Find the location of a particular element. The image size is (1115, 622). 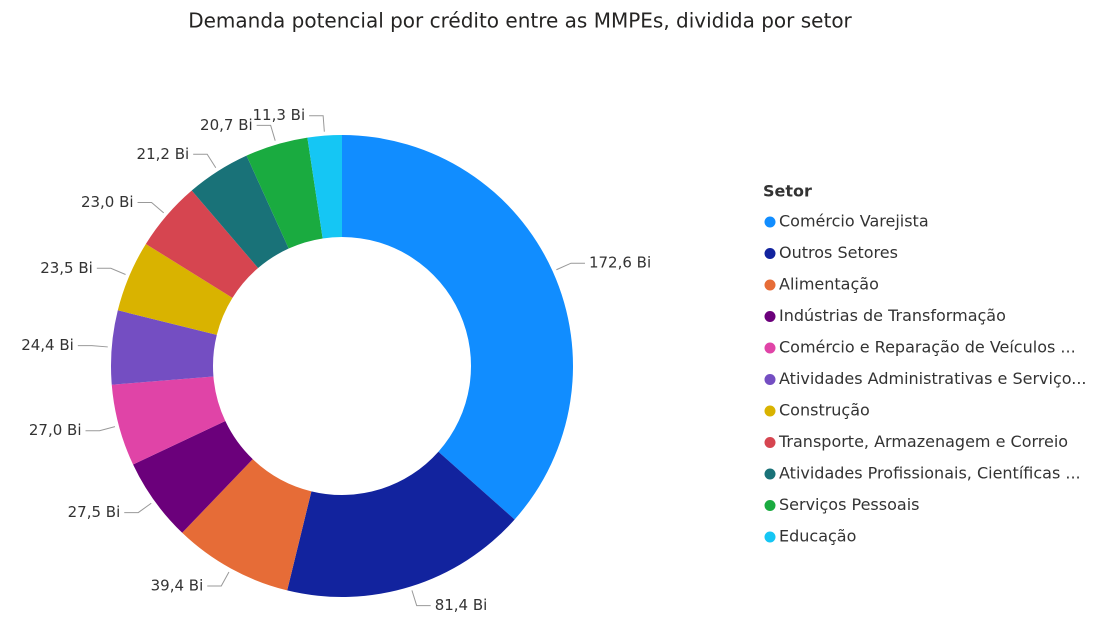

data-label: 81,4 Bi is located at coordinates (461, 605).